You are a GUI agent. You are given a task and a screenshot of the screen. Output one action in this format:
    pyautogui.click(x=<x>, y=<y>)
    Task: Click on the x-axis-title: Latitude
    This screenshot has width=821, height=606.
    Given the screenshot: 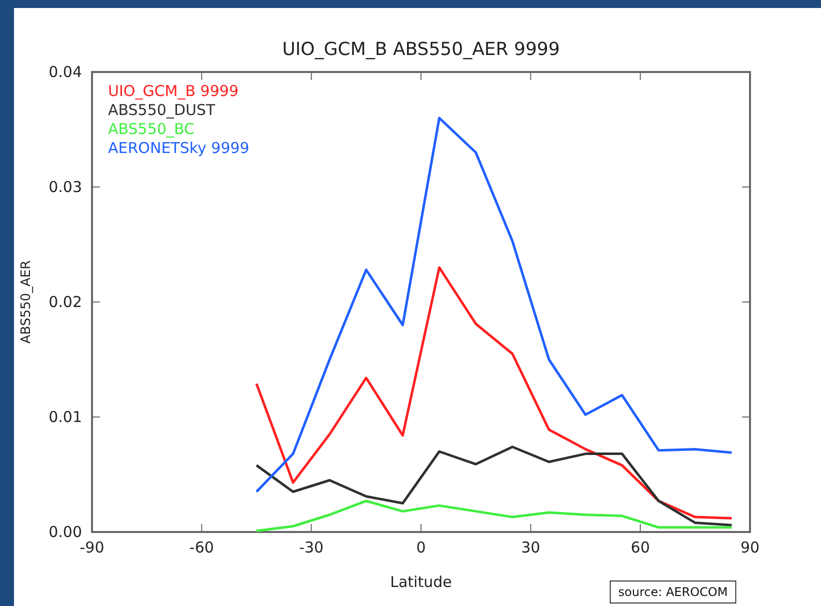 What is the action you would take?
    pyautogui.click(x=421, y=582)
    